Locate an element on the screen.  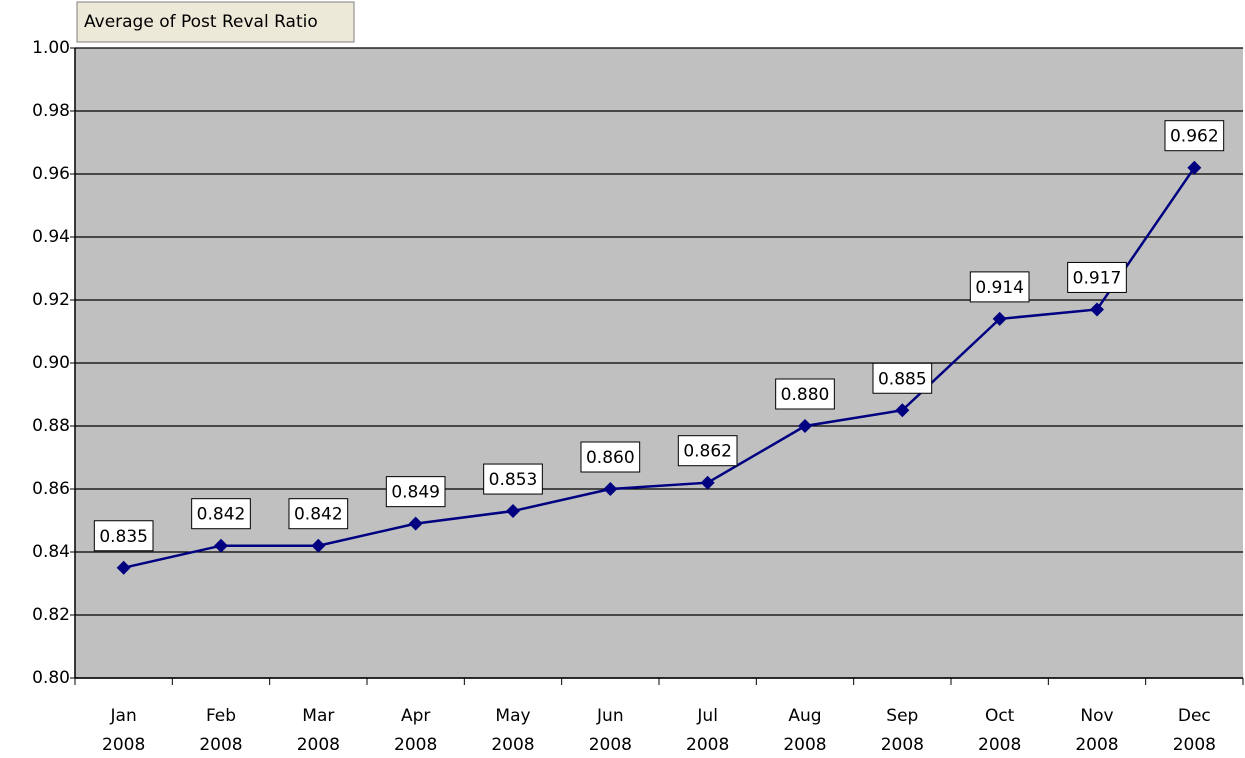
title-button is located at coordinates (215, 22).